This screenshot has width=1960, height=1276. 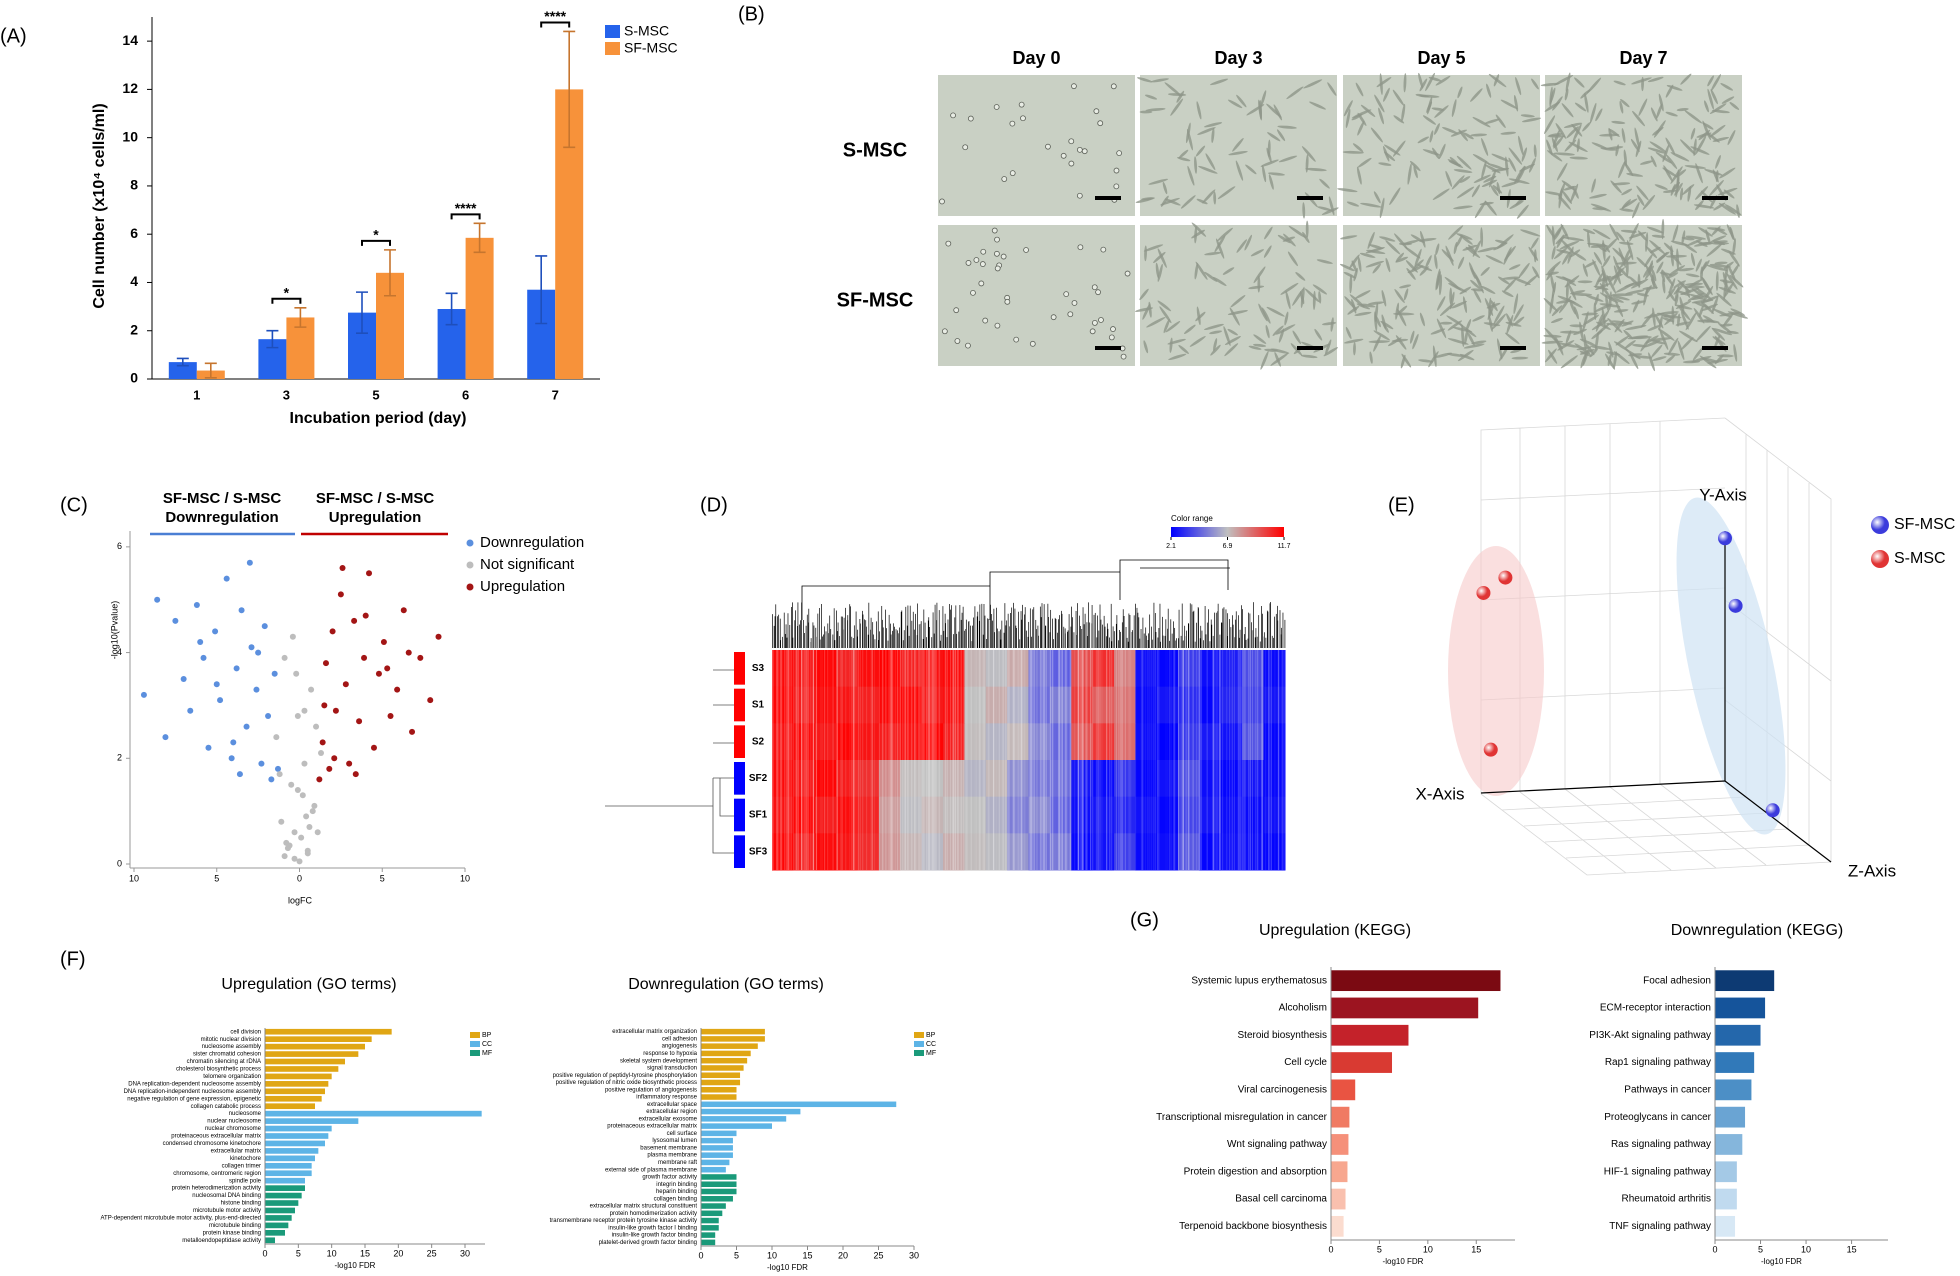 I want to click on category-label: collagen trimer, so click(x=241, y=1166).